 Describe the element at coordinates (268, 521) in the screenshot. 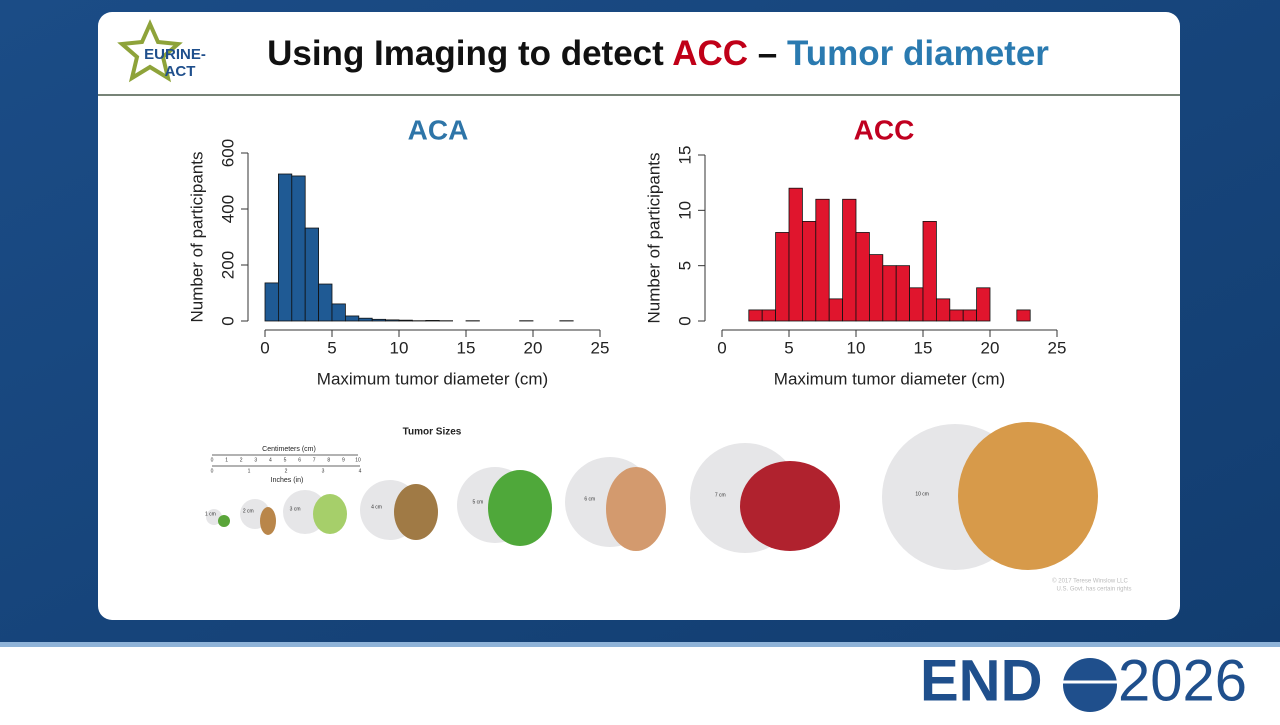

I see `almond` at that location.